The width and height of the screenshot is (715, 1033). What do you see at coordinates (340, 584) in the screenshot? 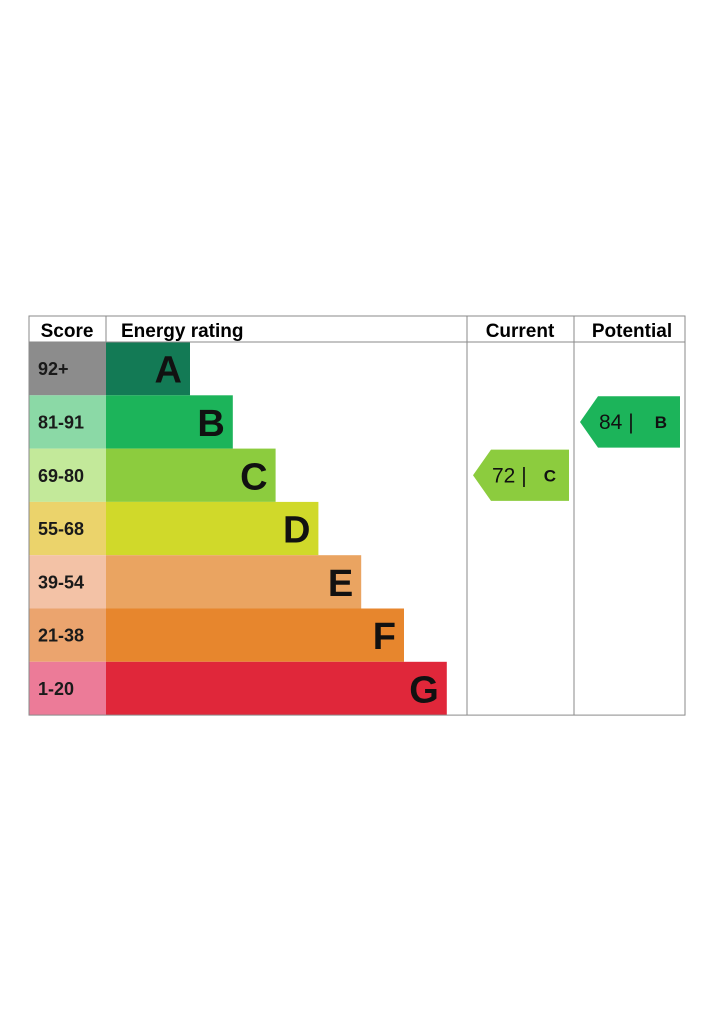
I see `band-letter-e: E` at bounding box center [340, 584].